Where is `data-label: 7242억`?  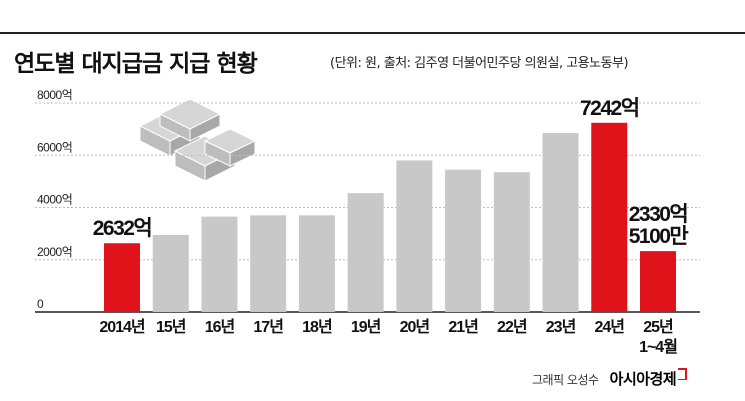
data-label: 7242억 is located at coordinates (609, 108).